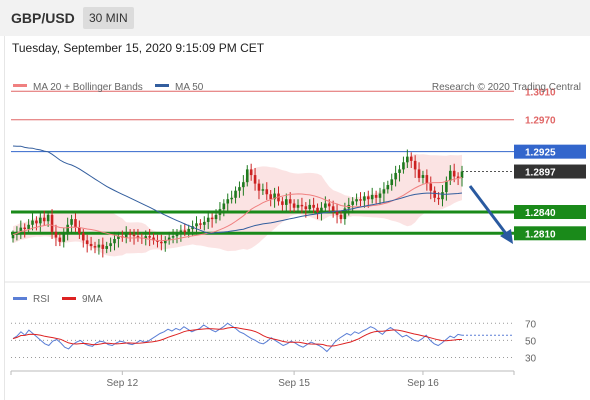 The image size is (590, 400). Describe the element at coordinates (92, 299) in the screenshot. I see `rsi-ma-legend-label: 9MA` at that location.